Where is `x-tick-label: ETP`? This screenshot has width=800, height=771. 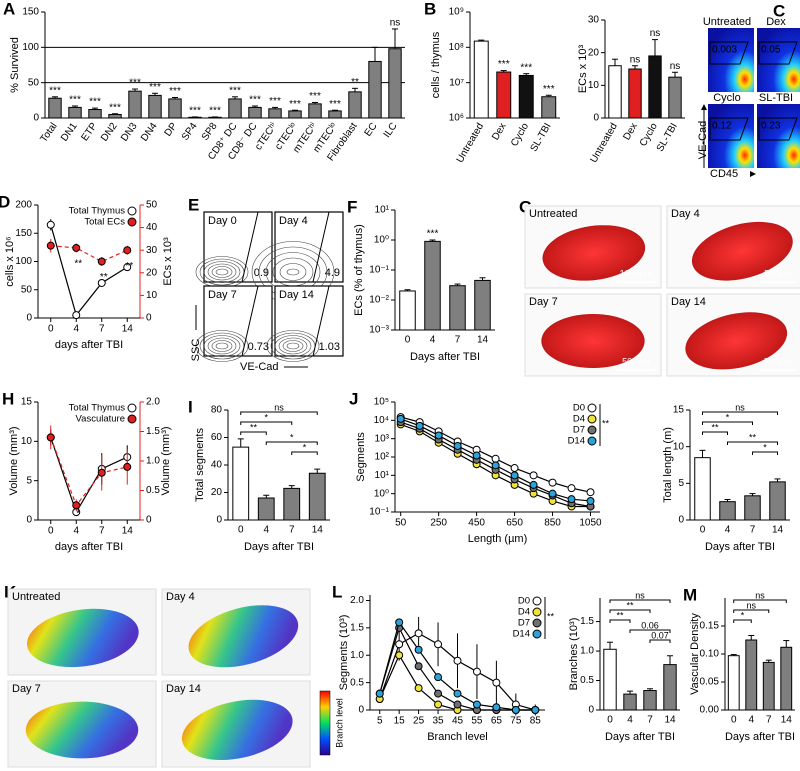 x-tick-label: ETP is located at coordinates (89, 132).